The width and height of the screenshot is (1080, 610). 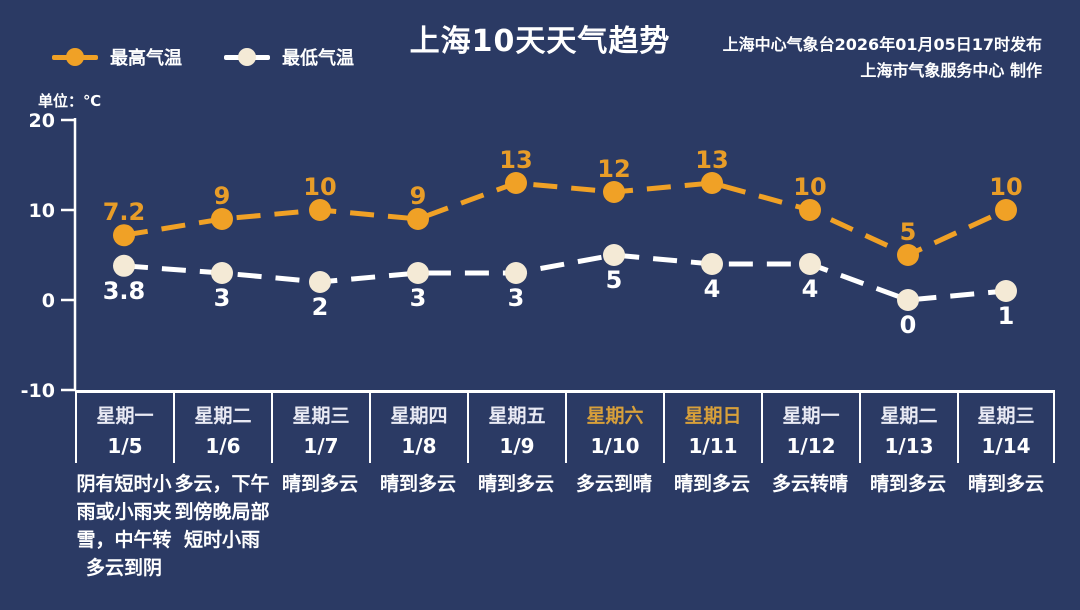 I want to click on page-title: 上海10天天气趋势, so click(x=540, y=41).